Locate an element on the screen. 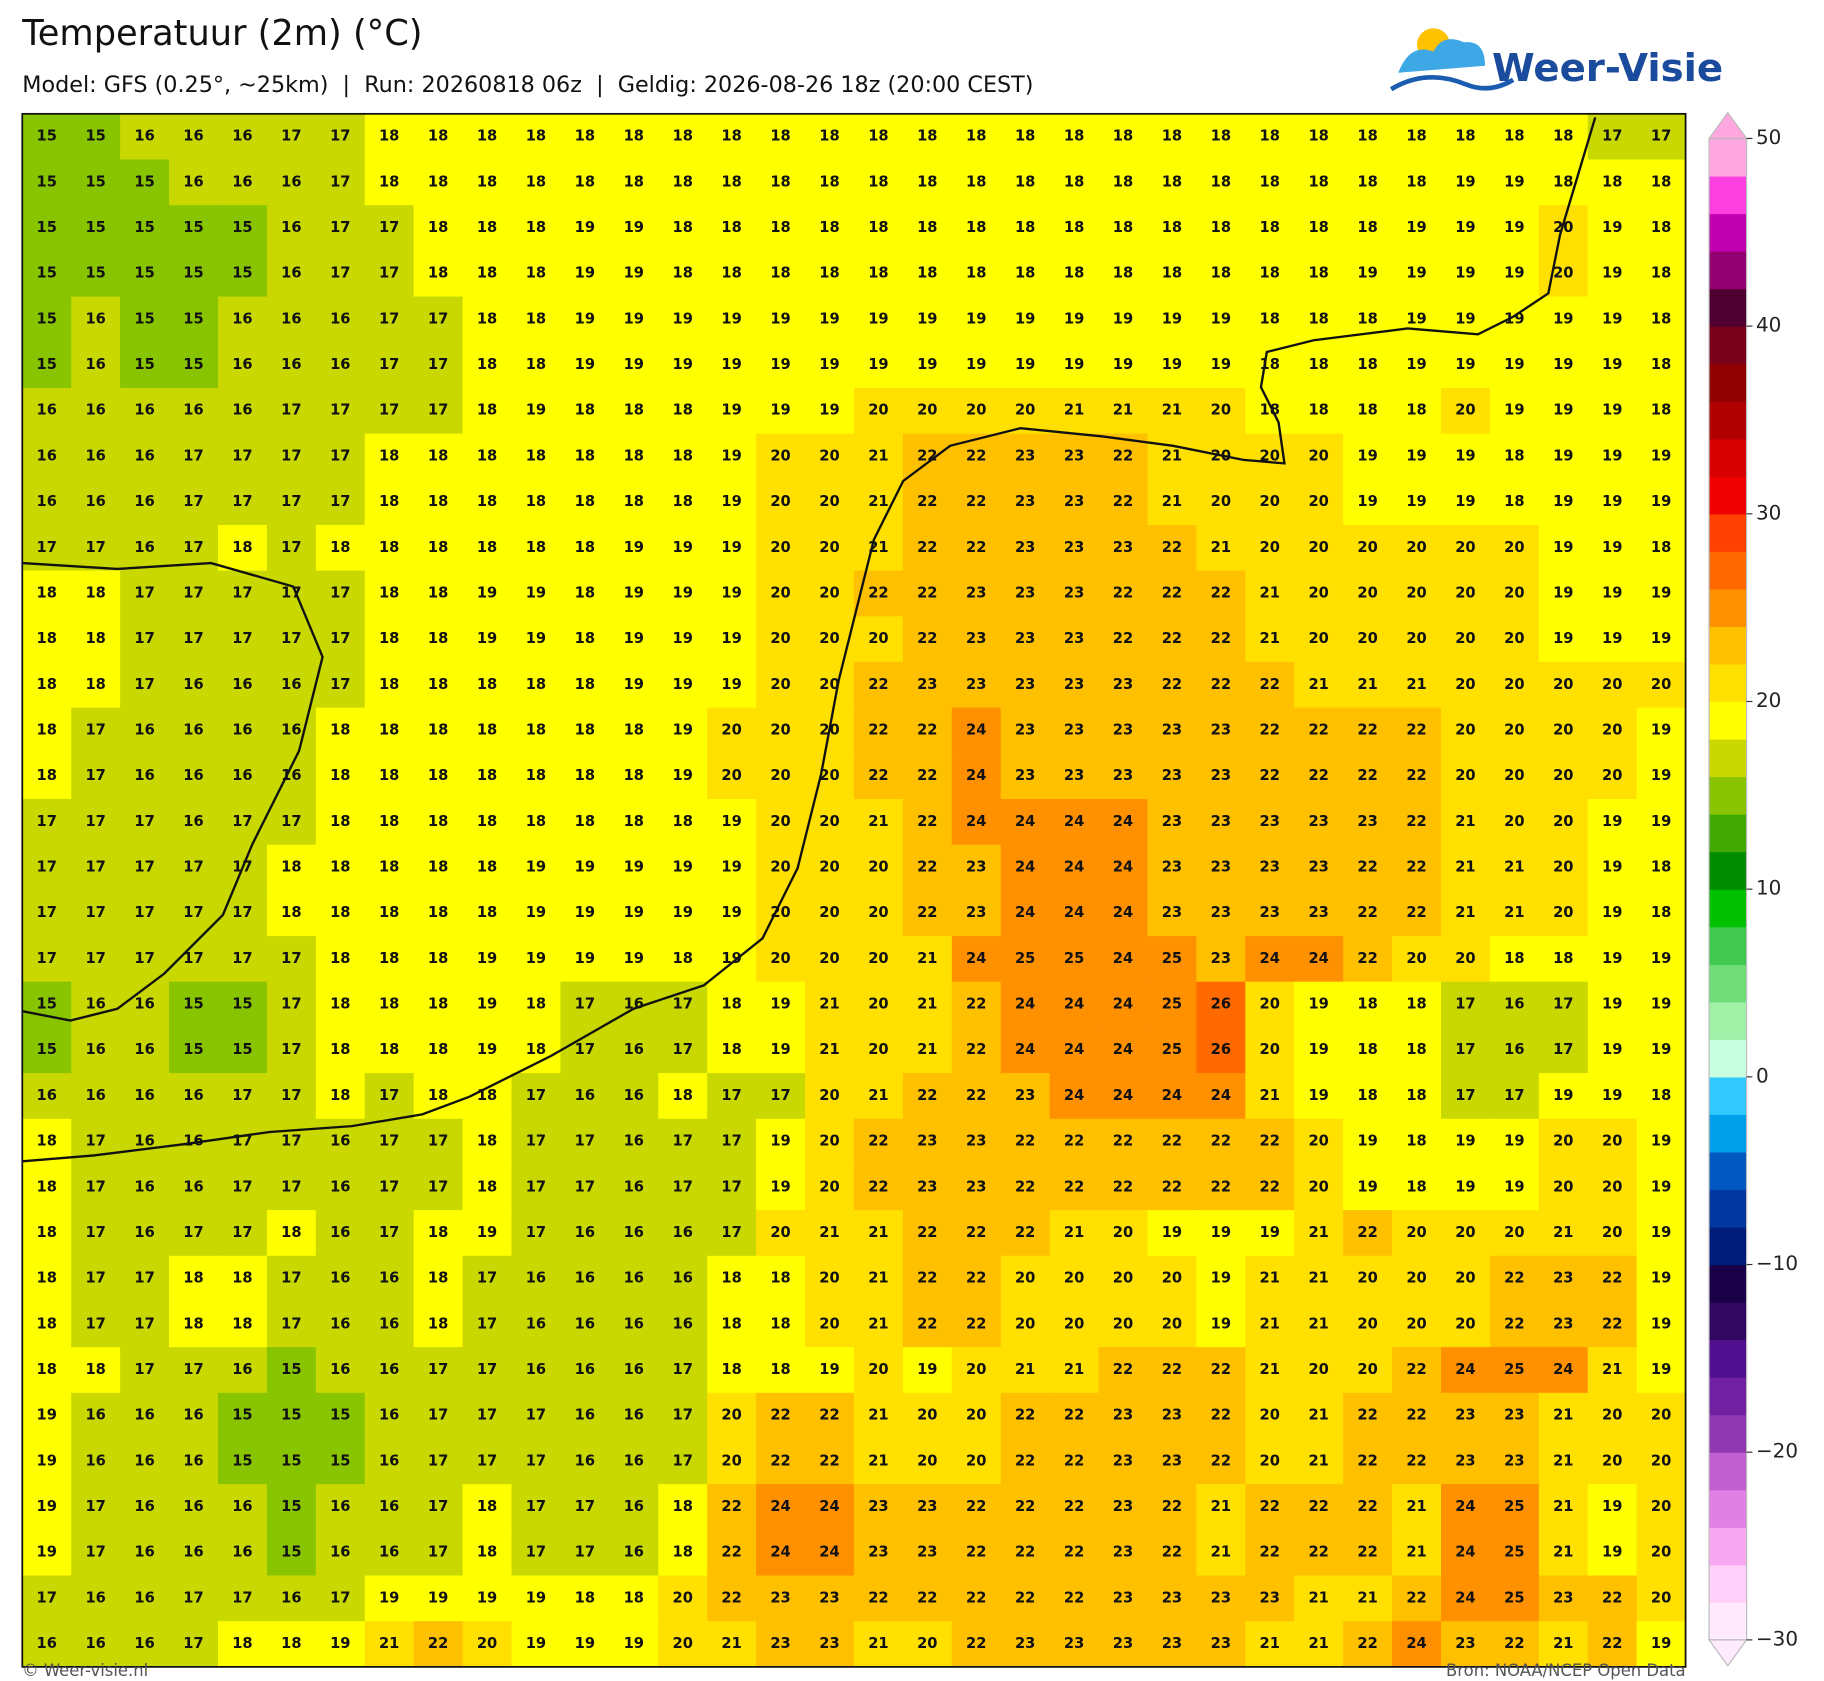  temperature-label: 24 is located at coordinates (1416, 1643).